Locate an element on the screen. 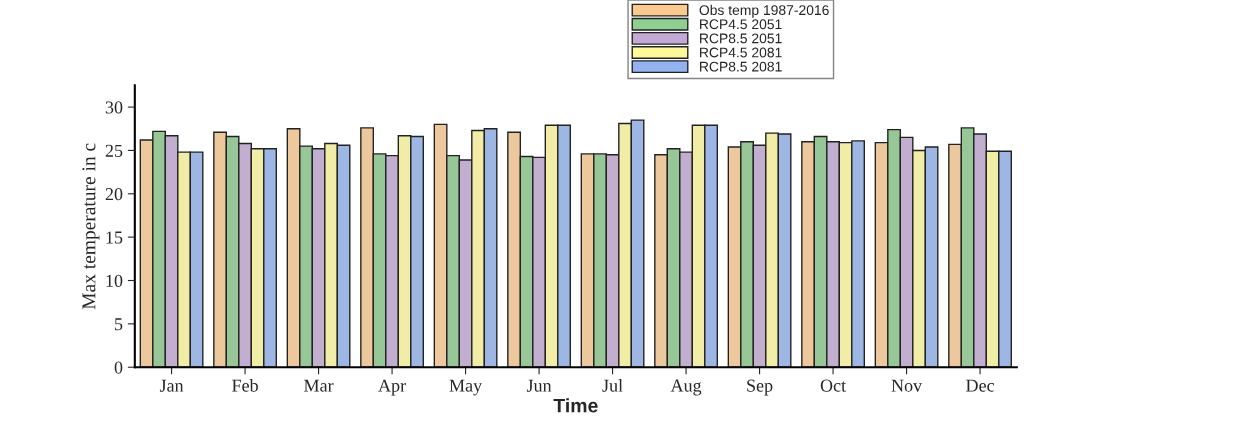 The width and height of the screenshot is (1260, 427). x-tick-label: Mar is located at coordinates (319, 385).